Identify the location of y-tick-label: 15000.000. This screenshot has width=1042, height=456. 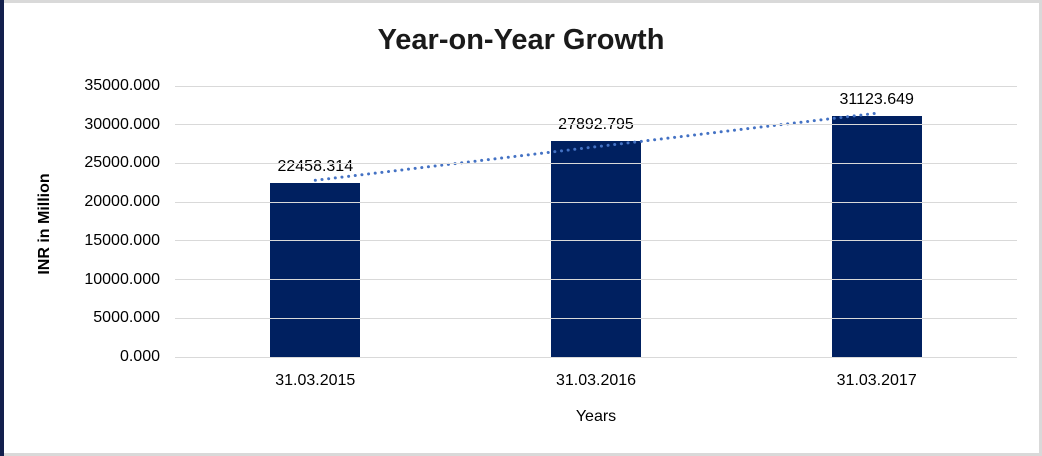
(122, 240).